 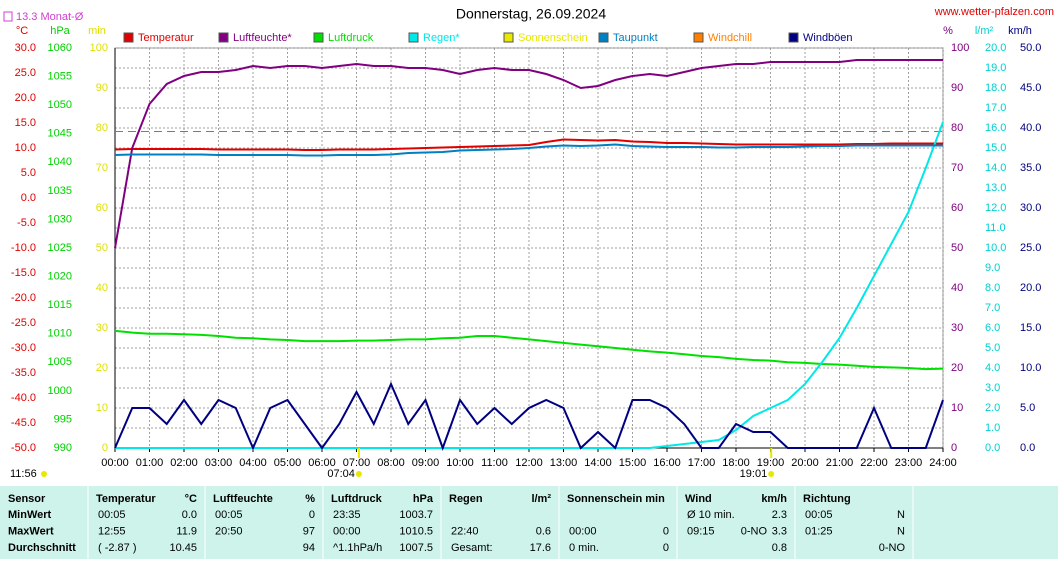 What do you see at coordinates (805, 463) in the screenshot?
I see `x-tick-label: 20:00` at bounding box center [805, 463].